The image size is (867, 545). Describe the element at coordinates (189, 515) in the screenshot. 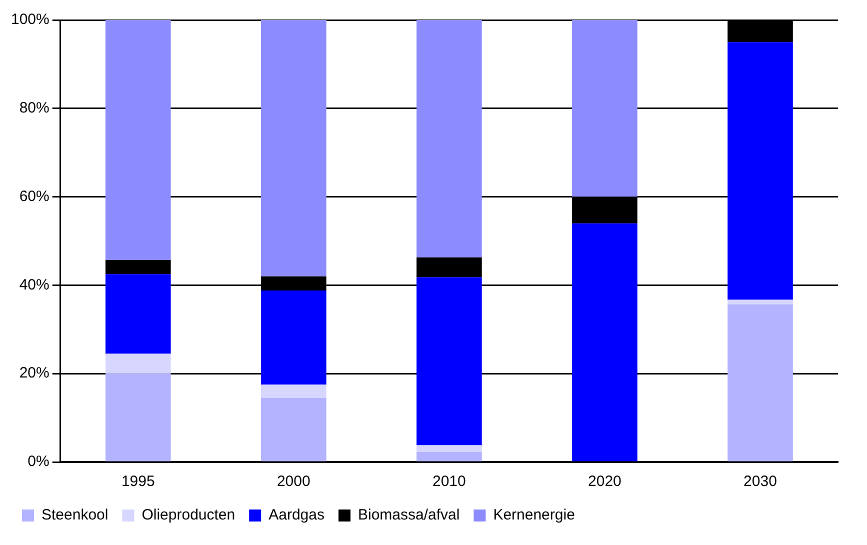

I see `legend-label: Olieproducten` at that location.